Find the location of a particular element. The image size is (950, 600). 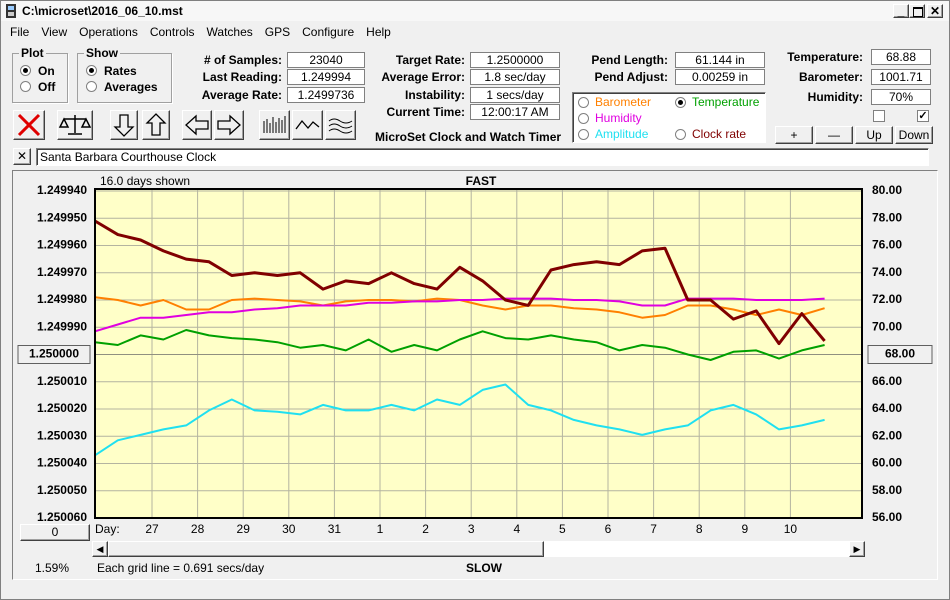

legend-label: Temperature is located at coordinates (726, 102).